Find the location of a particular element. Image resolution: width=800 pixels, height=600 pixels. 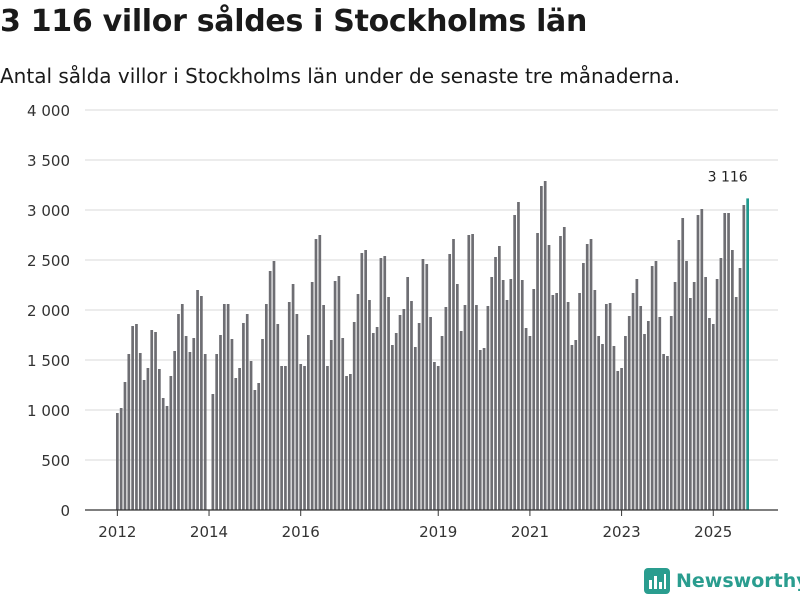

y-tick-label: 500 is located at coordinates (55, 461).